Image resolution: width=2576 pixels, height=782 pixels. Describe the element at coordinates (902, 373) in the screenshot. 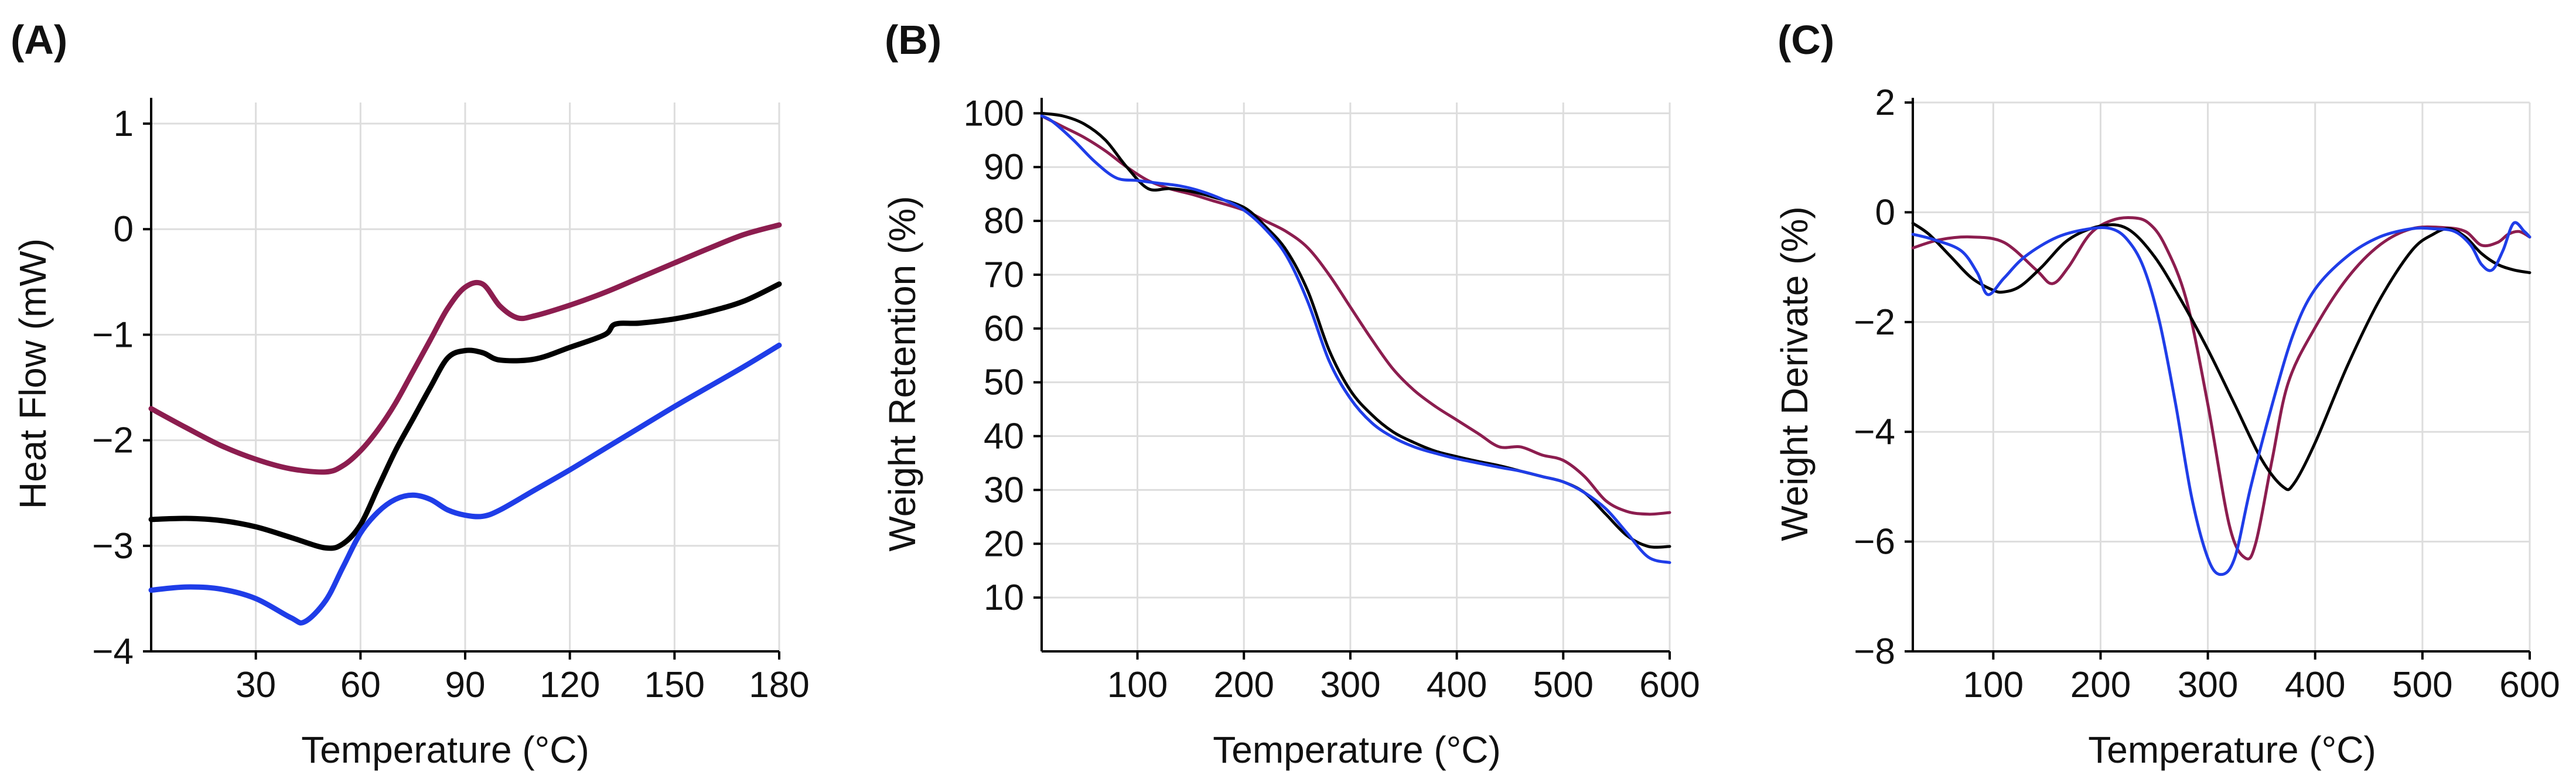

I see `panel-b-y-axis-label: Weight Retention (%)` at that location.